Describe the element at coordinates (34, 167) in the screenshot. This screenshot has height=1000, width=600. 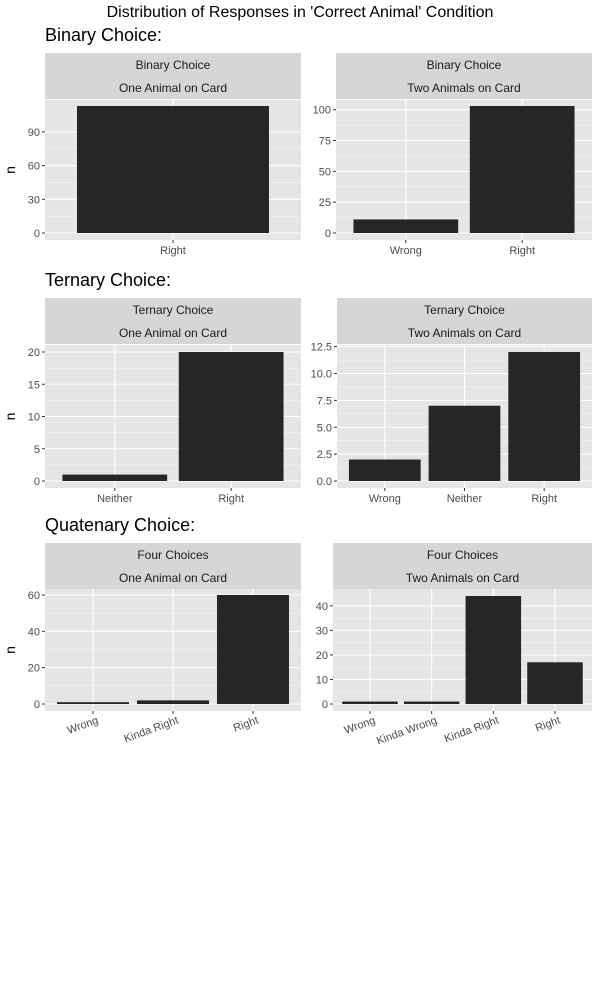
I see `panel-1-y-tick-label: 60` at that location.